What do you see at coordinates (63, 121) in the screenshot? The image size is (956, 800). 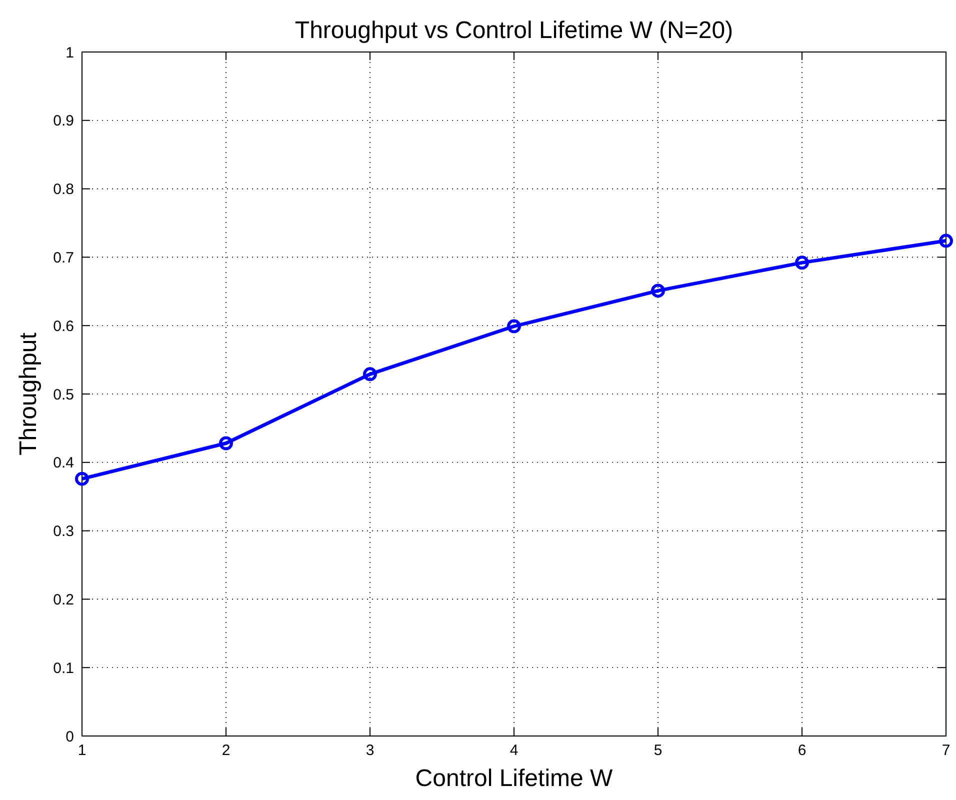 I see `y-tick-label: 0.9` at bounding box center [63, 121].